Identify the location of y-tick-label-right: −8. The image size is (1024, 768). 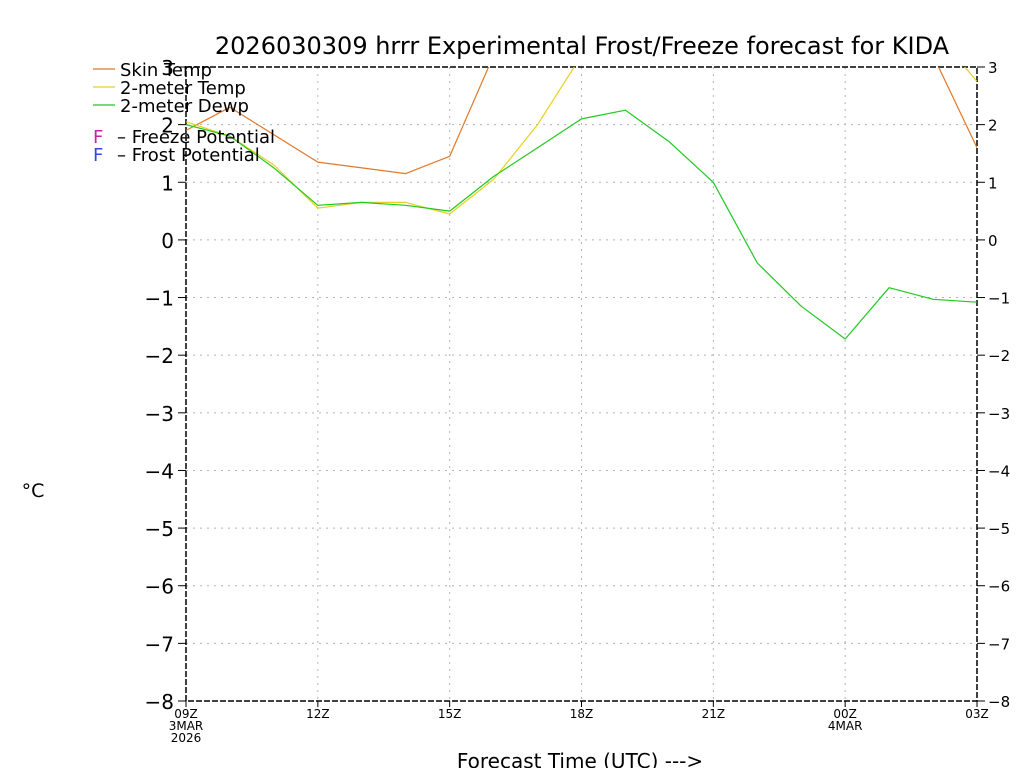
(999, 702).